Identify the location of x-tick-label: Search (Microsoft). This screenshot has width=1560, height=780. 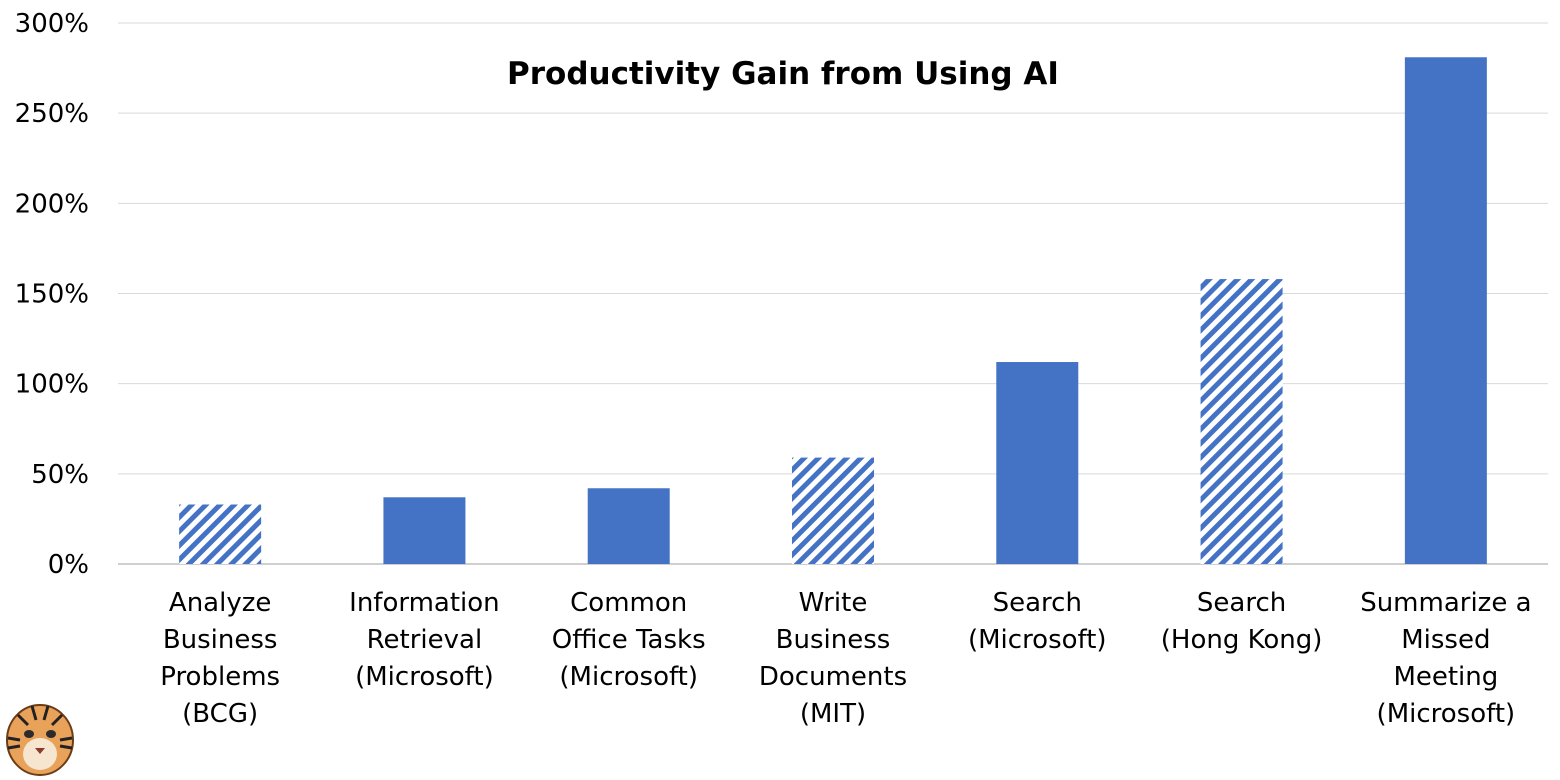
(1037, 621).